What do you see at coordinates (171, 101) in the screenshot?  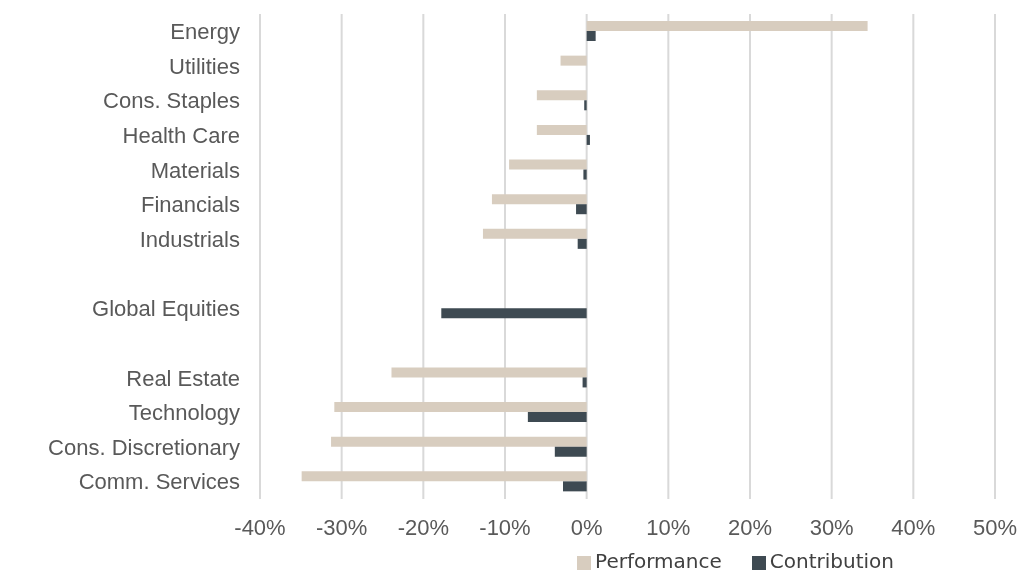 I see `y-tick-label: Cons. Staples` at bounding box center [171, 101].